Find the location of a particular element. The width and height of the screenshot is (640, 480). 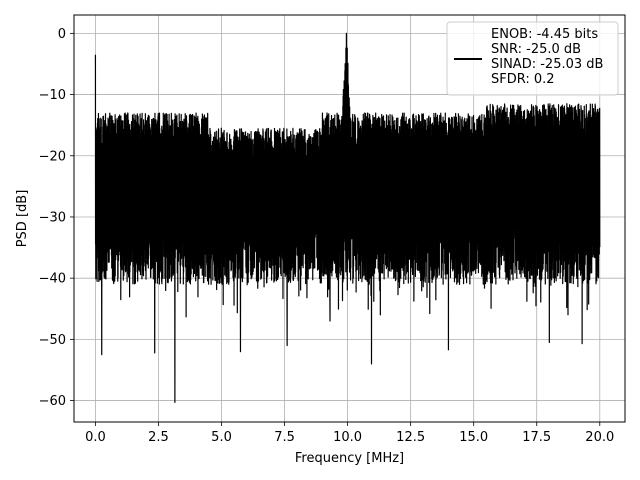

x-tick-label: 5.0 is located at coordinates (221, 437).